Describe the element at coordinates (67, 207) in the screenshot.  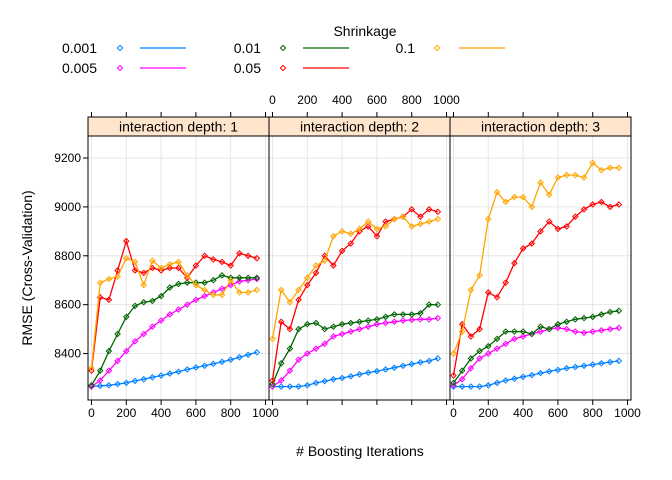
I see `y-tick-label: 9000` at that location.